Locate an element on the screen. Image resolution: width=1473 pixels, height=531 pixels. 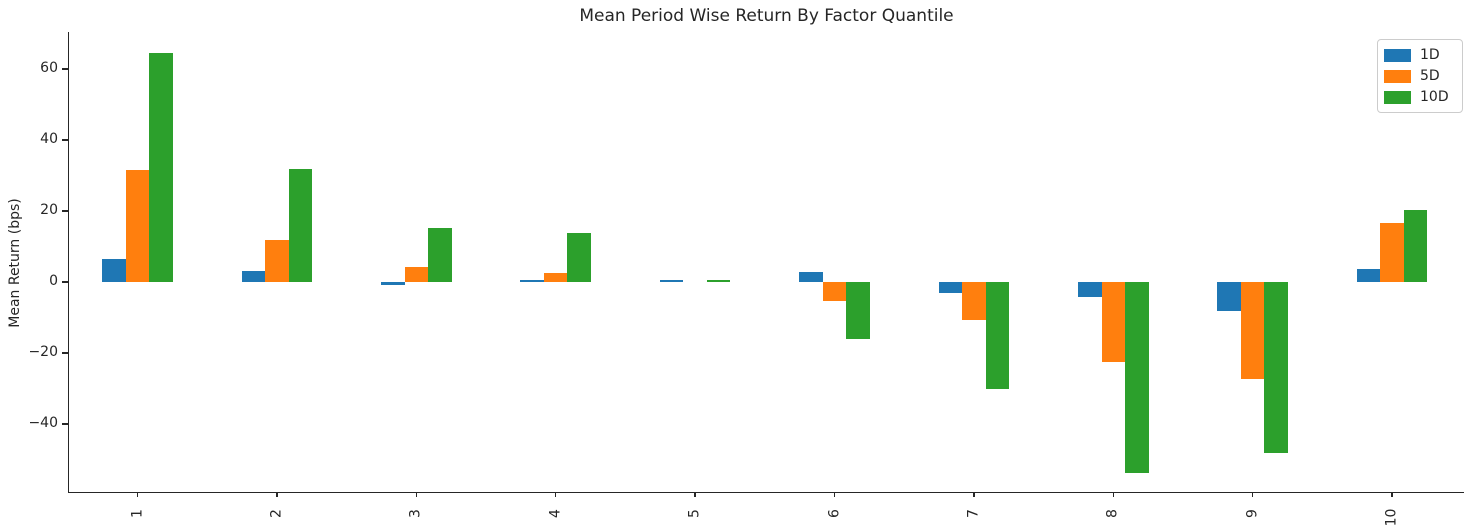
bar-1d-q5 is located at coordinates (671, 280).